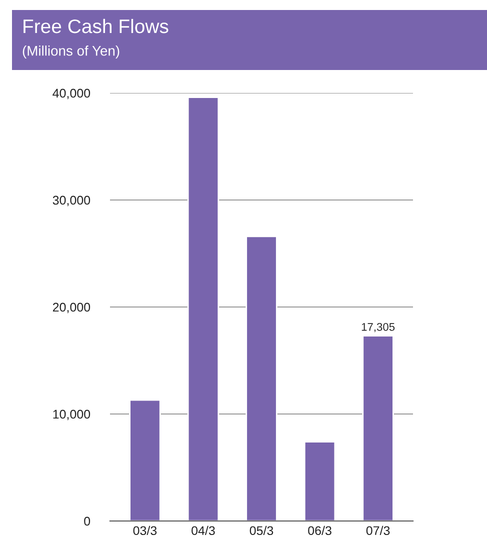  Describe the element at coordinates (262, 531) in the screenshot. I see `x-tick-label: 05/3` at that location.